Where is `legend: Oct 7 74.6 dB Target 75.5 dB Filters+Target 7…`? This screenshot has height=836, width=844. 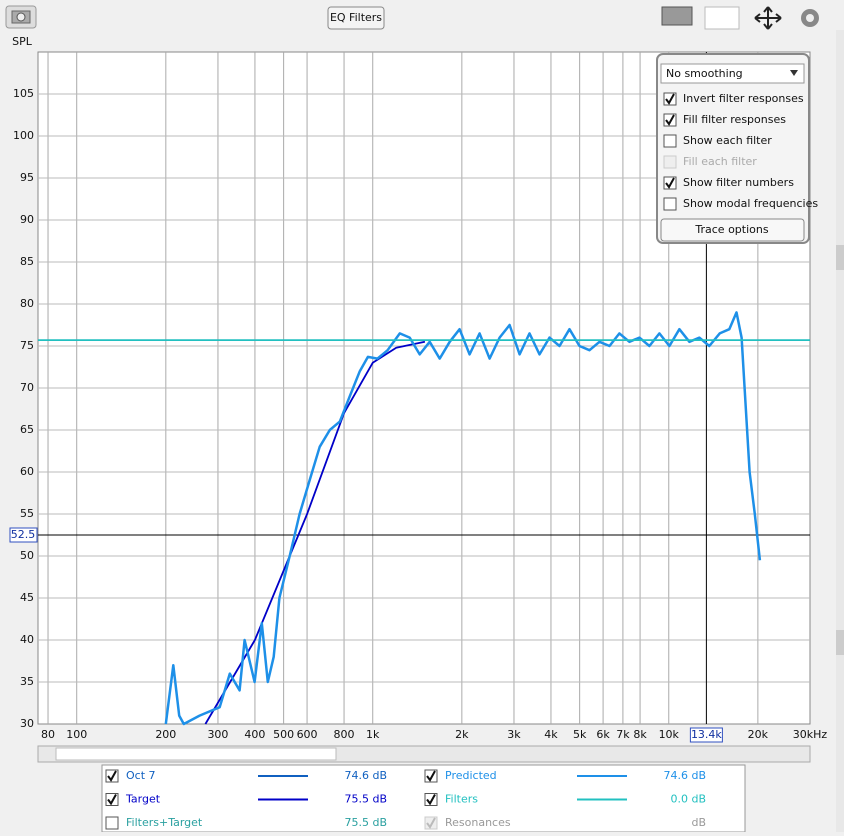
legend: Oct 7 74.6 dB Target 75.5 dB Filters+Target 7… is located at coordinates (405, 799).